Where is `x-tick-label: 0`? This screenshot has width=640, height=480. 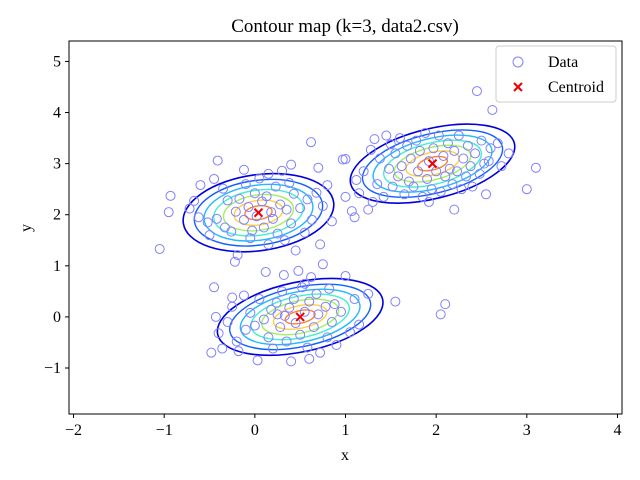
x-tick-label: 0 is located at coordinates (255, 430).